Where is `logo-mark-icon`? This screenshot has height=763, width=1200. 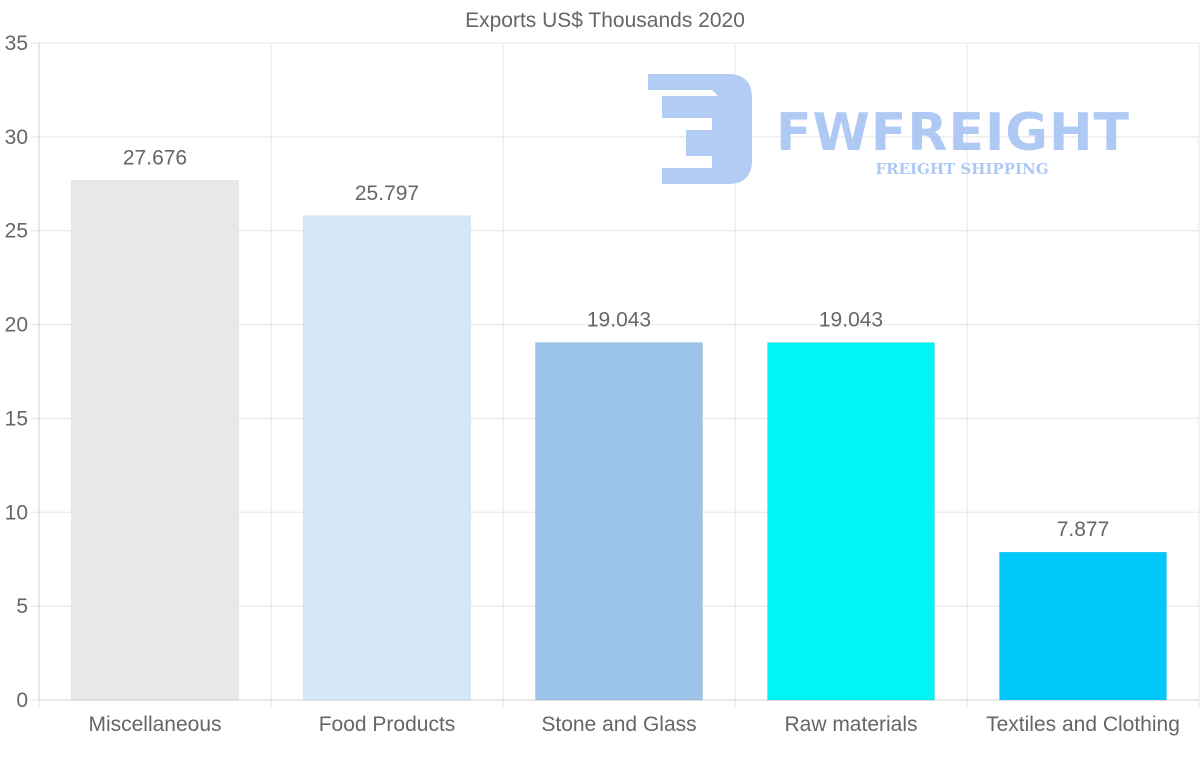
logo-mark-icon is located at coordinates (700, 129).